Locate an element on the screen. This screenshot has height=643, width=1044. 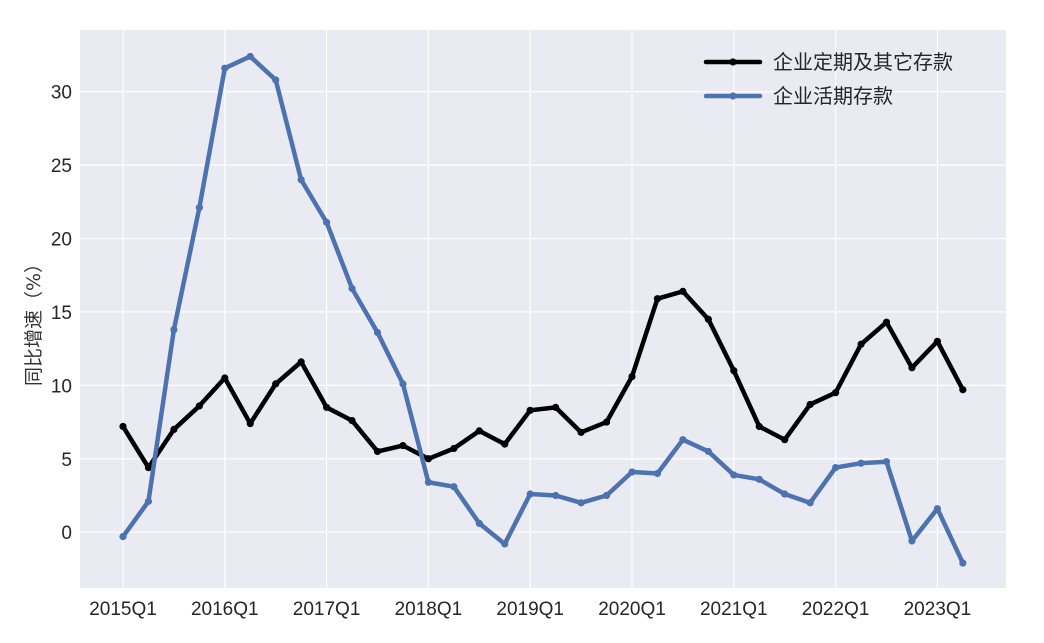
x-tick-label: 2017Q1 is located at coordinates (327, 609).